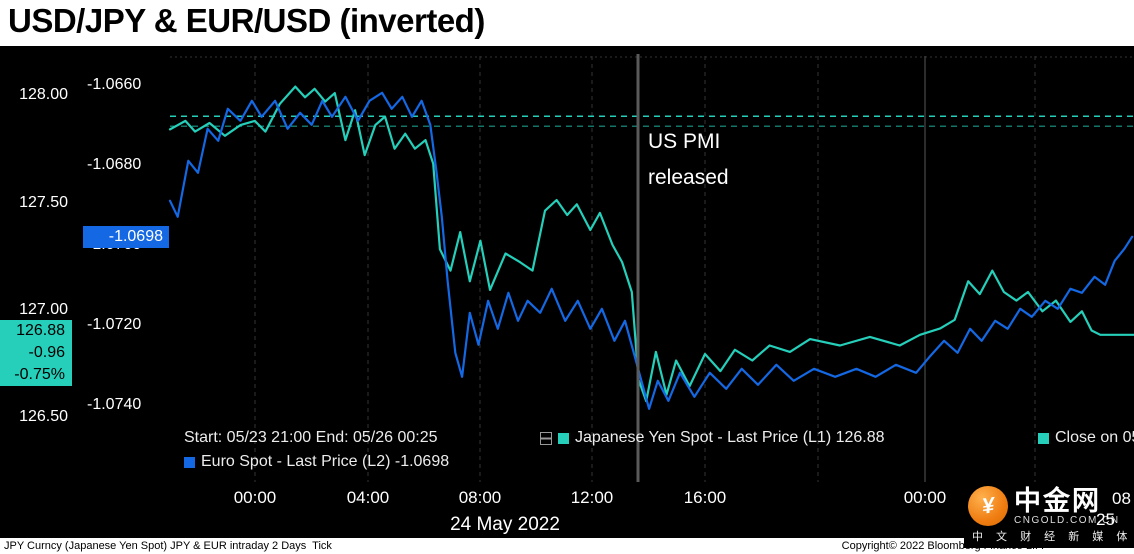 This screenshot has height=554, width=1134. Describe the element at coordinates (684, 141) in the screenshot. I see `event-annotation-line1: US PMI` at that location.